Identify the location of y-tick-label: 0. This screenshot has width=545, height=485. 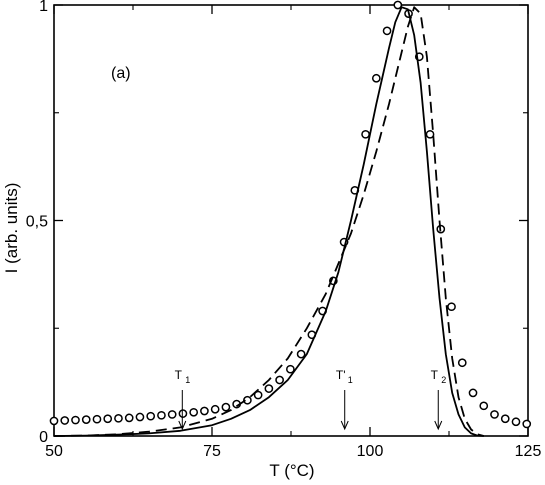
(43, 437).